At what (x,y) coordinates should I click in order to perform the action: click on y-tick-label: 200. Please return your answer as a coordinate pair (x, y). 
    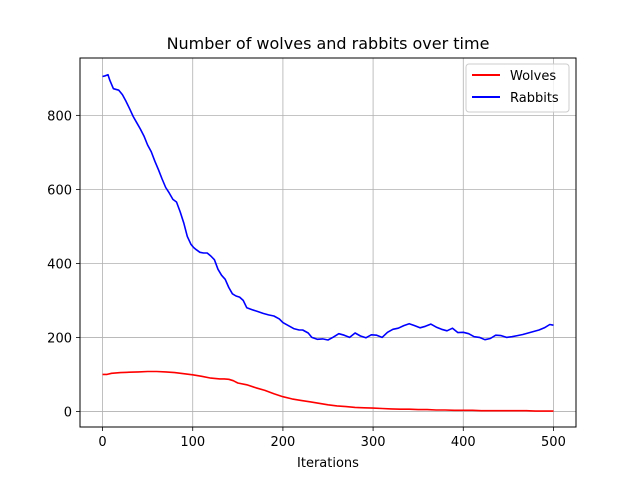
    Looking at the image, I should click on (59, 338).